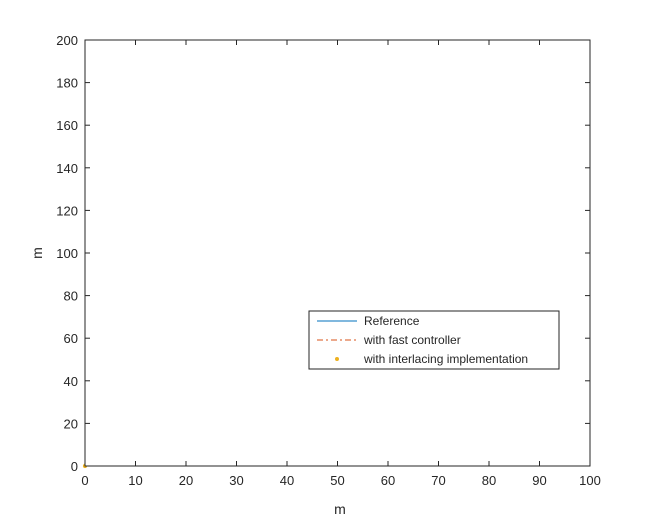  What do you see at coordinates (445, 359) in the screenshot?
I see `legend-entry-with-interlacing-implementation-label: with interlacing implementation` at bounding box center [445, 359].